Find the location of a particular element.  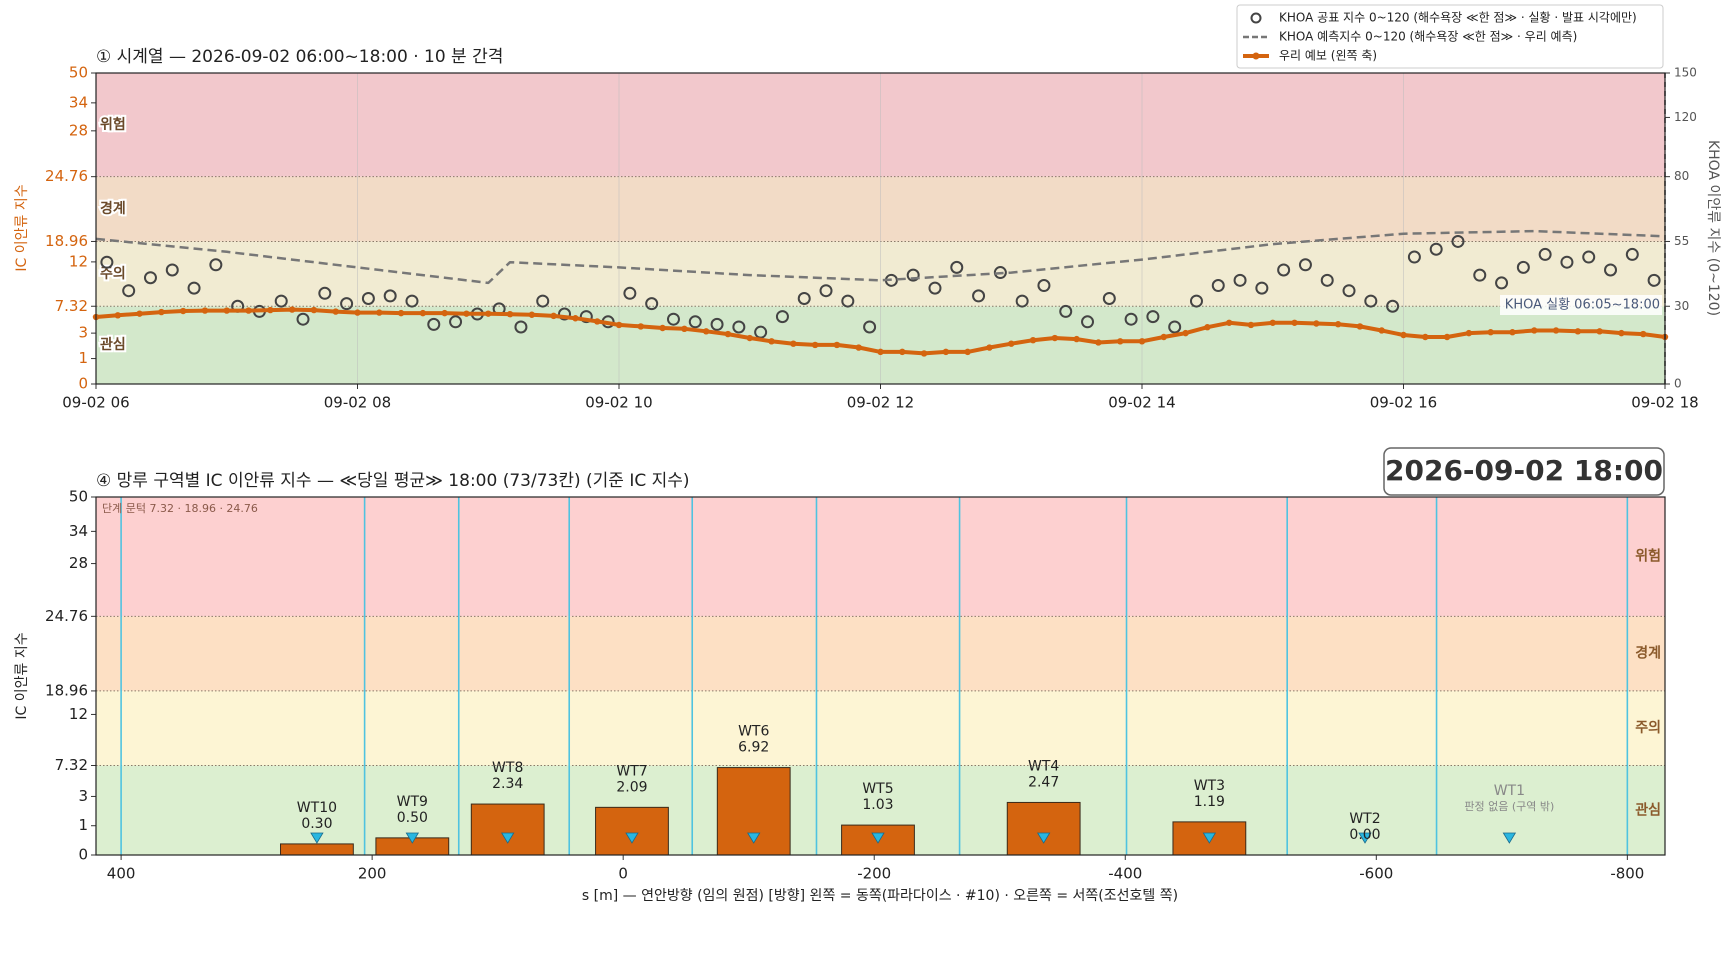

y-tick-label: 12 is located at coordinates (78, 714).